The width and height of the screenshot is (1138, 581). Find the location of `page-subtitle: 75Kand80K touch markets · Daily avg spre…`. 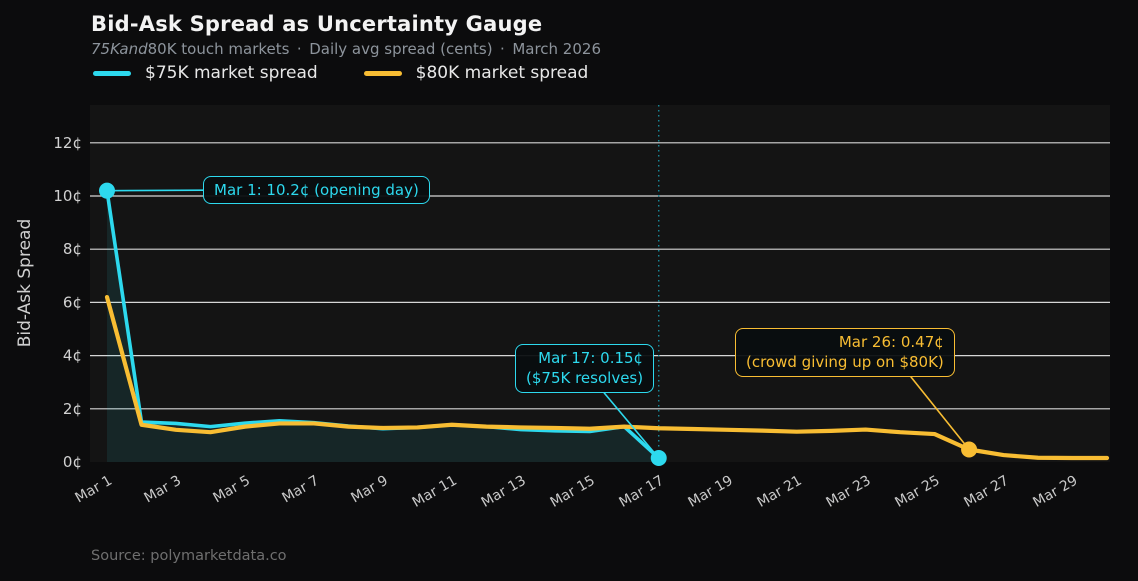

page-subtitle: 75Kand80K touch markets · Daily avg spre… is located at coordinates (346, 49).